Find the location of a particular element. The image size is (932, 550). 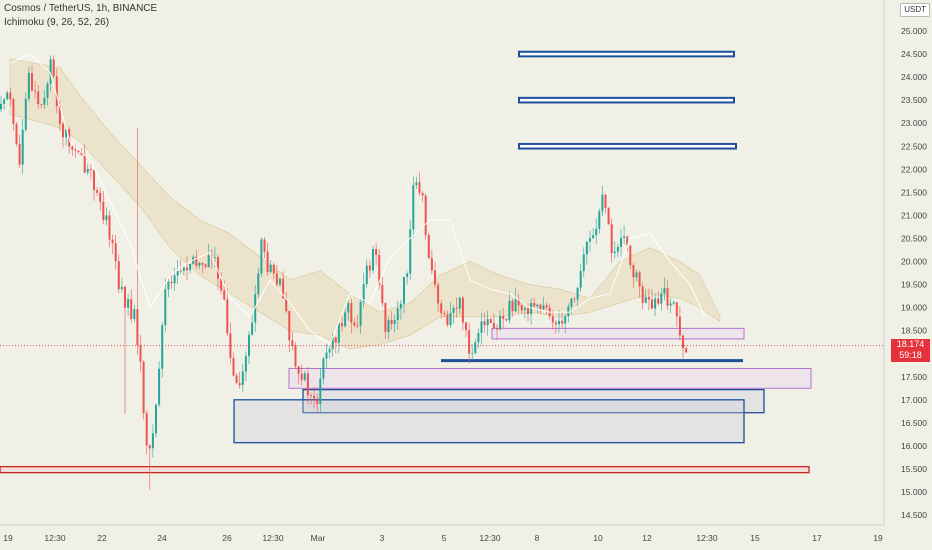

price-tick-label: 25.000 is located at coordinates (914, 31).